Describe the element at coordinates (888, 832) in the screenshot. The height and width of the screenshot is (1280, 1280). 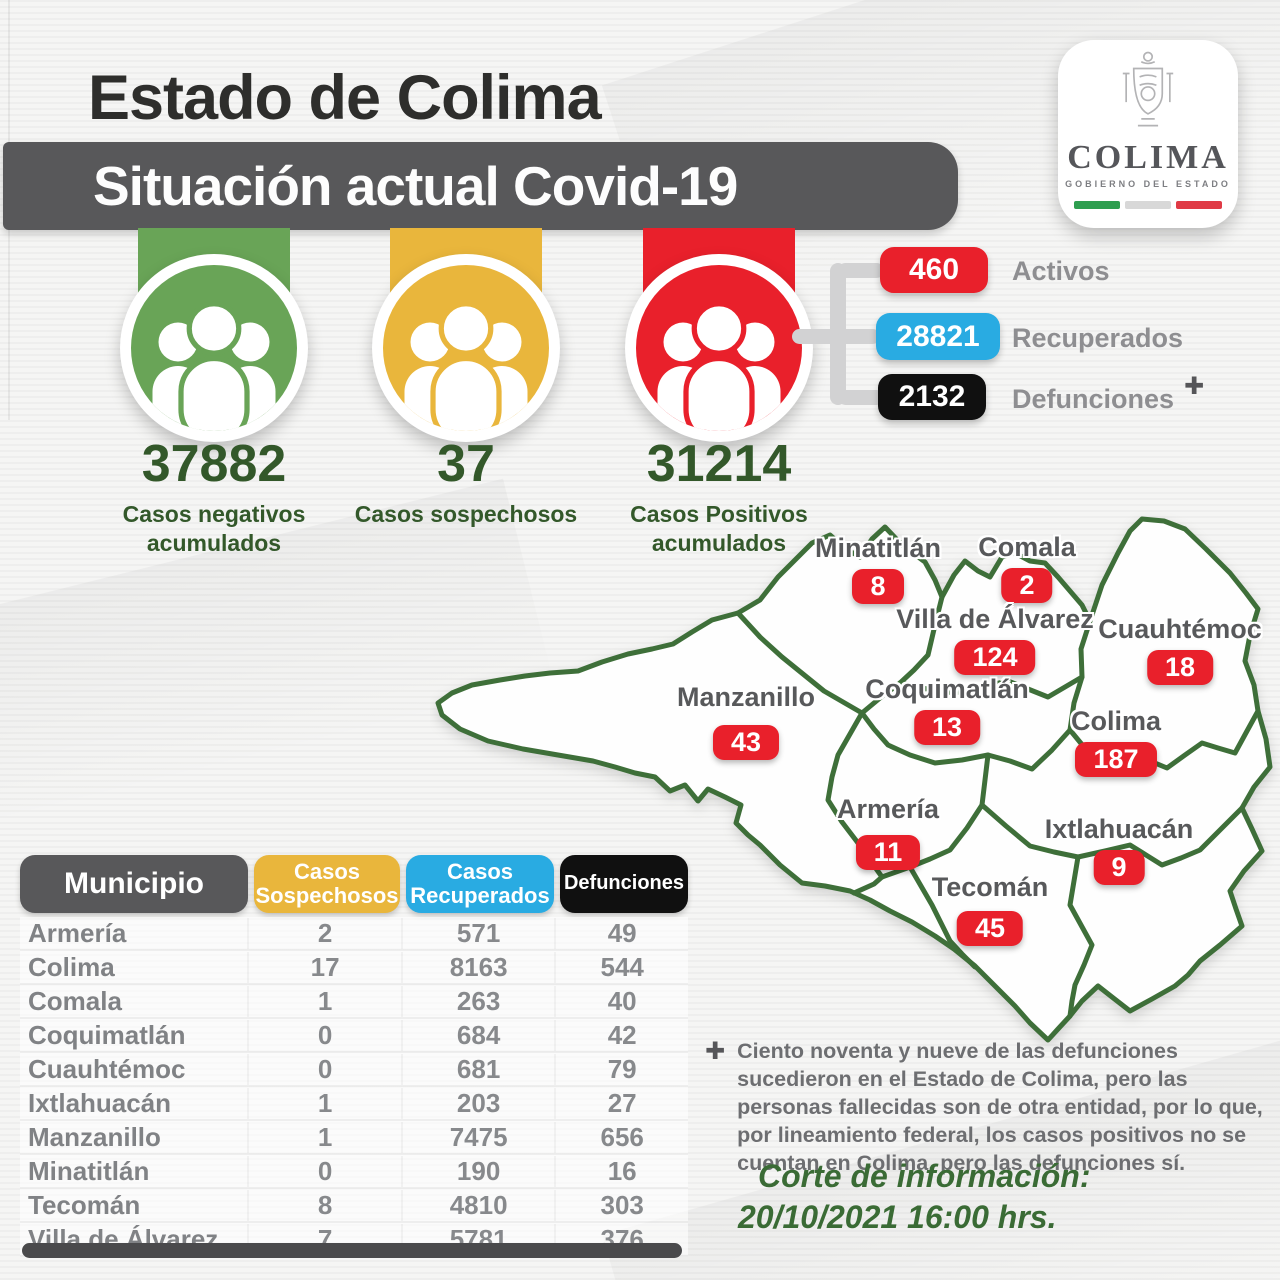
I see `map-label-armeria: Armería 11` at that location.